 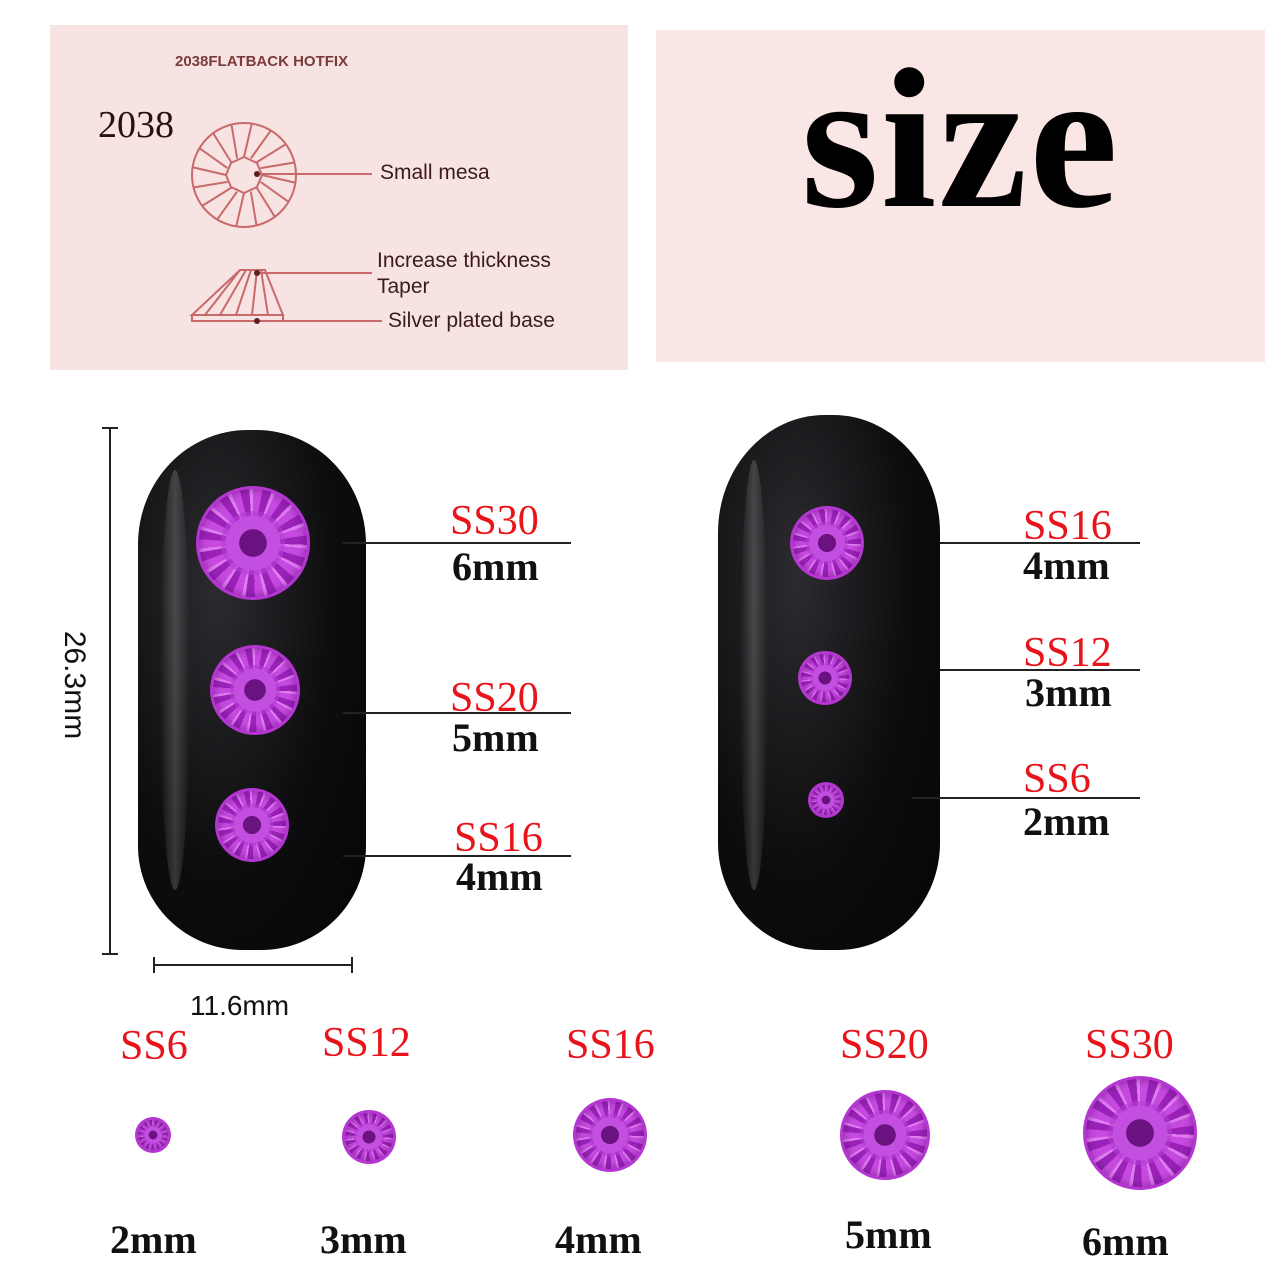 I want to click on label-silver-plated-base: Silver plated base, so click(x=471, y=320).